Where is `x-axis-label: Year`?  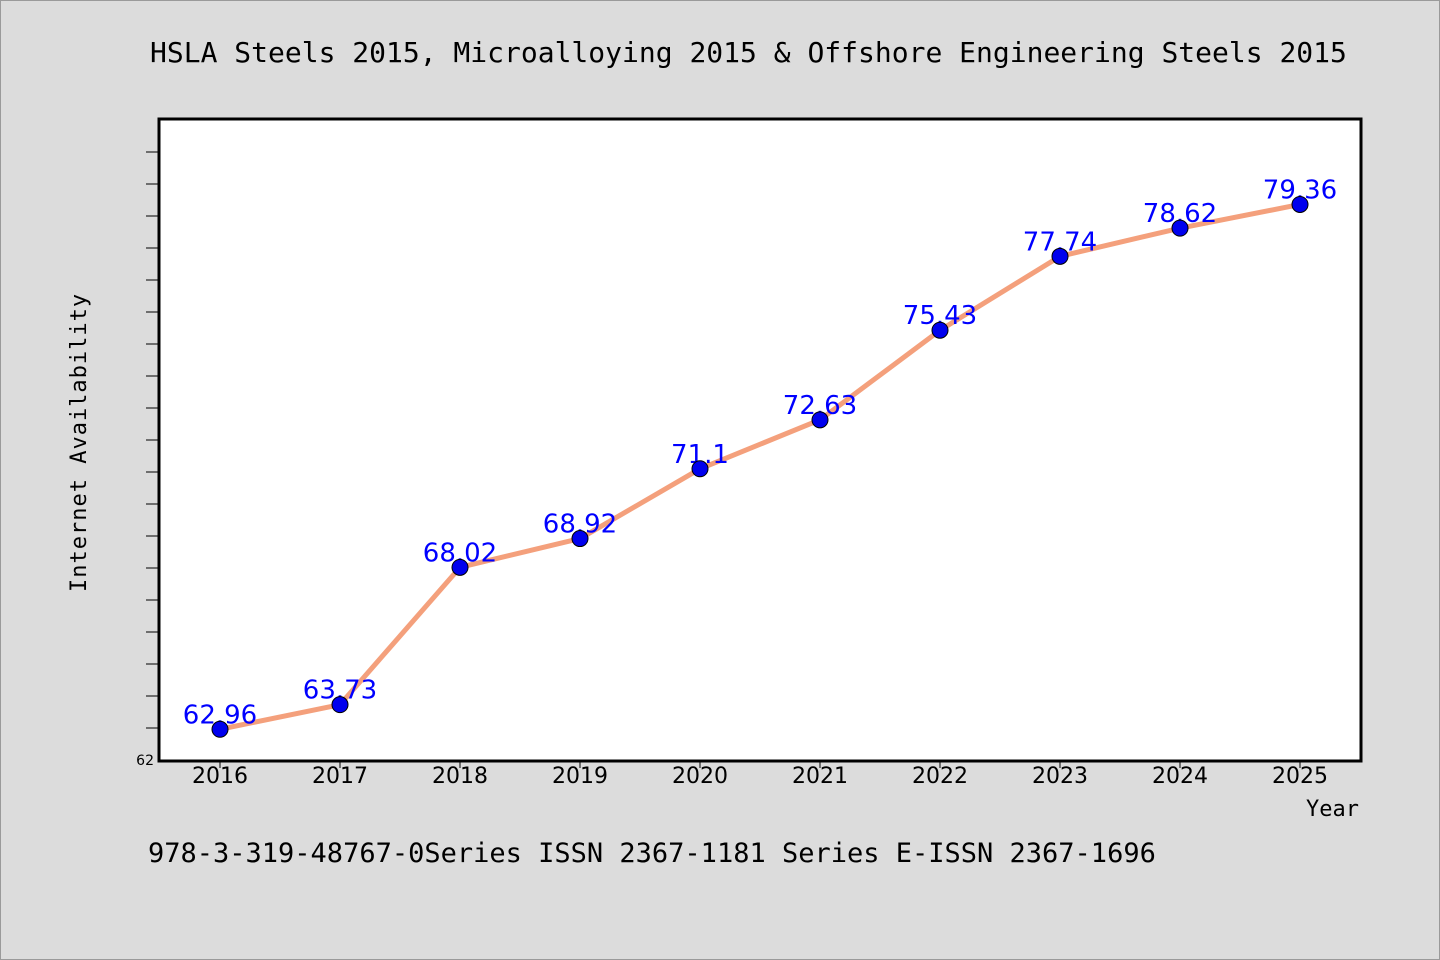
x-axis-label: Year is located at coordinates (1332, 809).